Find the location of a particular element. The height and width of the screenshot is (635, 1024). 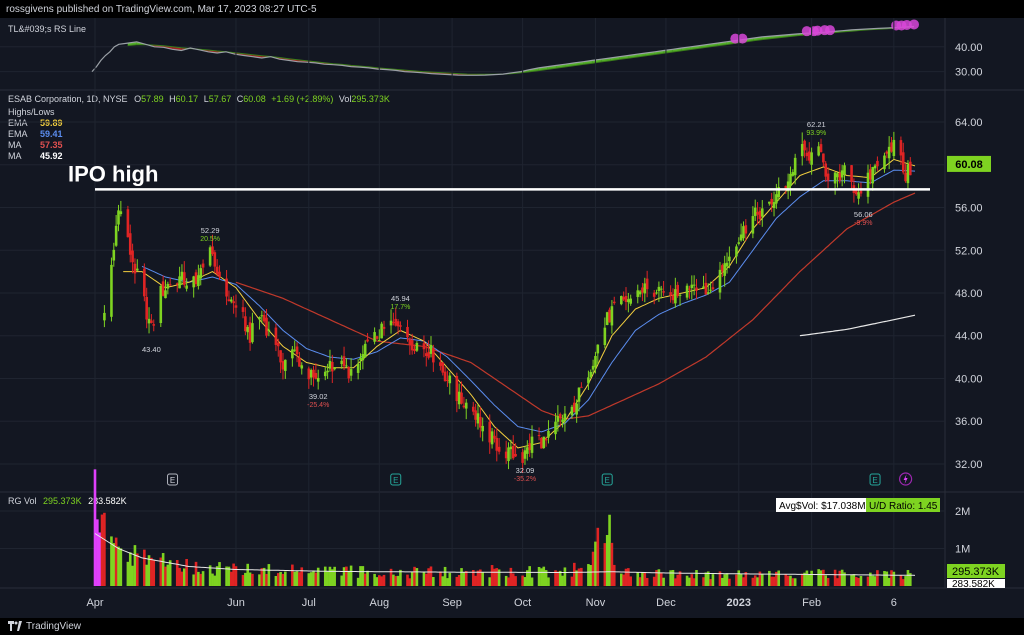

ohlc-high: 60.17 is located at coordinates (187, 99).